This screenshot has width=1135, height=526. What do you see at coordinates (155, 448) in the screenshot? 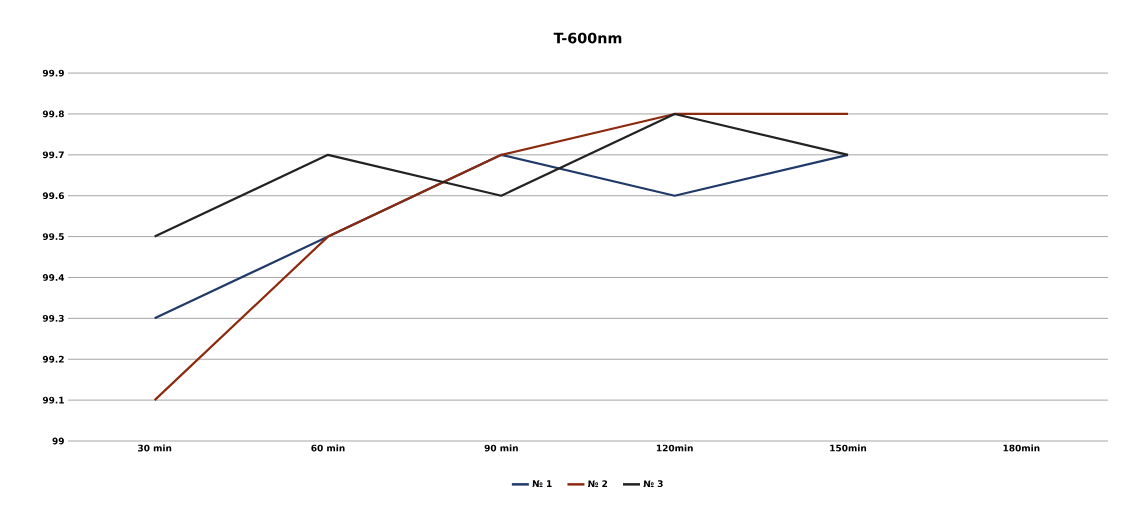
I see `x-tick-label: 30 min` at bounding box center [155, 448].